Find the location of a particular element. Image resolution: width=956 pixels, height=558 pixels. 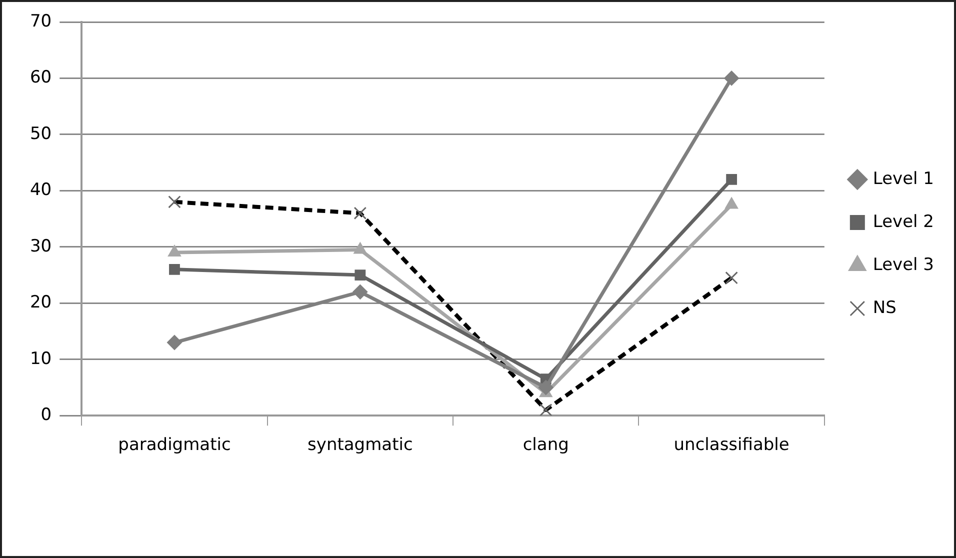

x-tick-label: syntagmatic is located at coordinates (360, 445).